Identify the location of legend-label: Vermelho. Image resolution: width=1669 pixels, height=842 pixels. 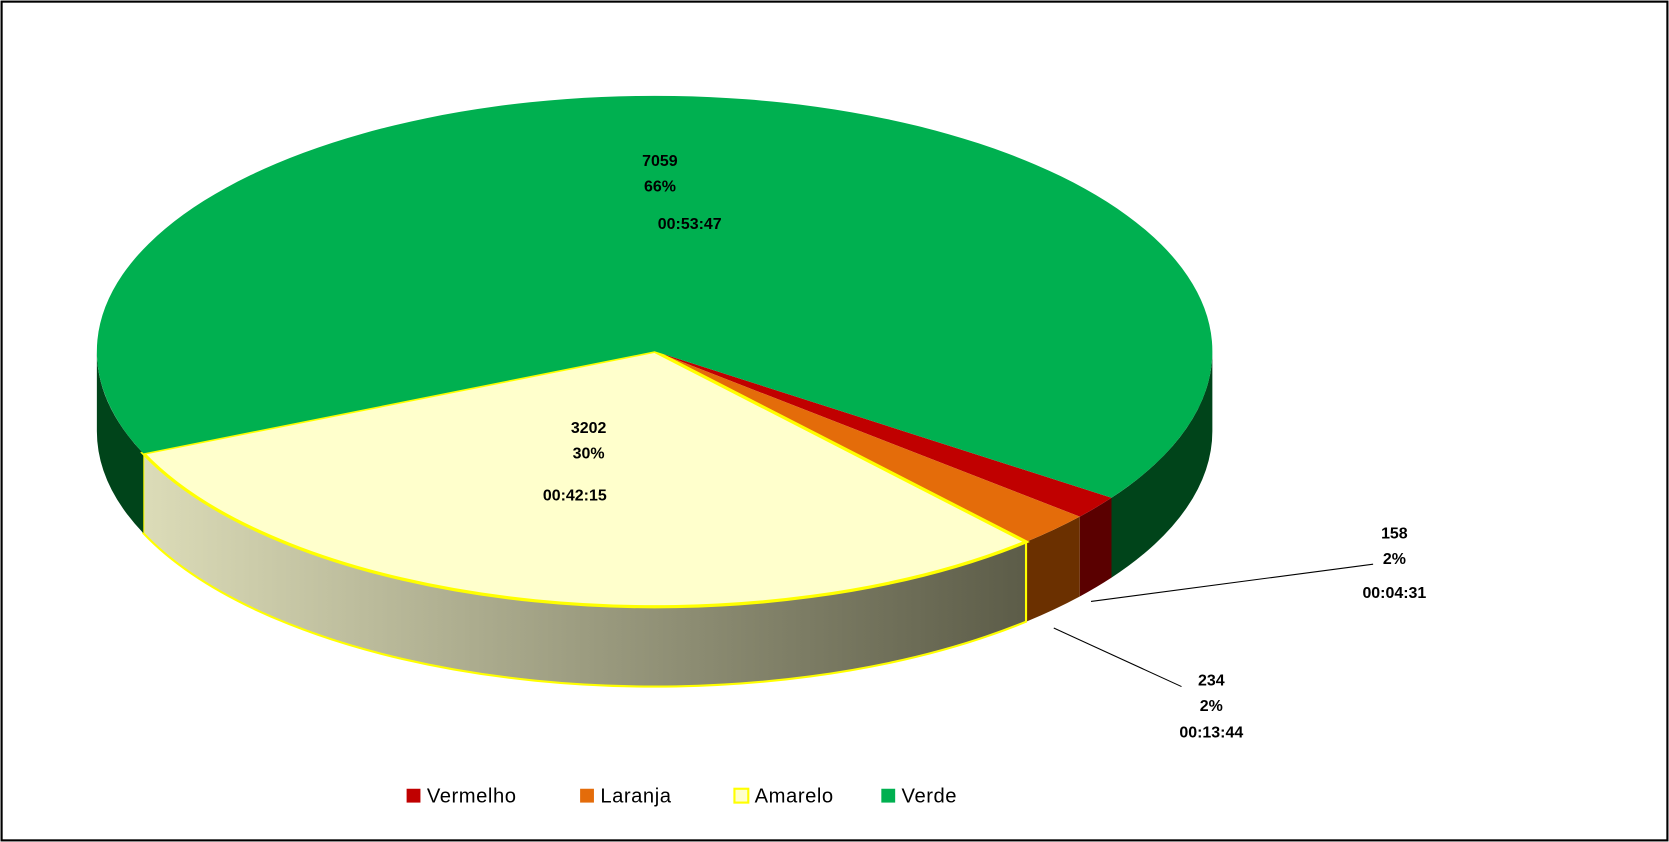
(472, 797).